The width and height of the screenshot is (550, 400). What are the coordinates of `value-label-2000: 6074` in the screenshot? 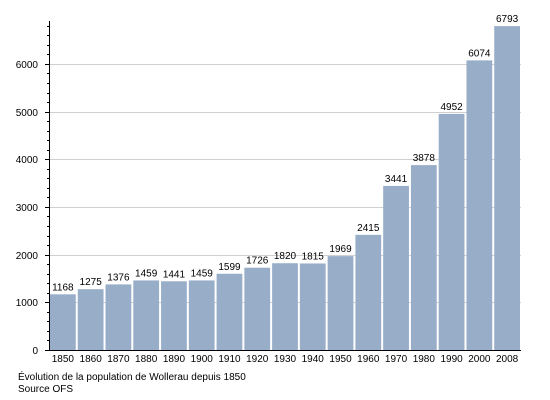 It's located at (479, 53).